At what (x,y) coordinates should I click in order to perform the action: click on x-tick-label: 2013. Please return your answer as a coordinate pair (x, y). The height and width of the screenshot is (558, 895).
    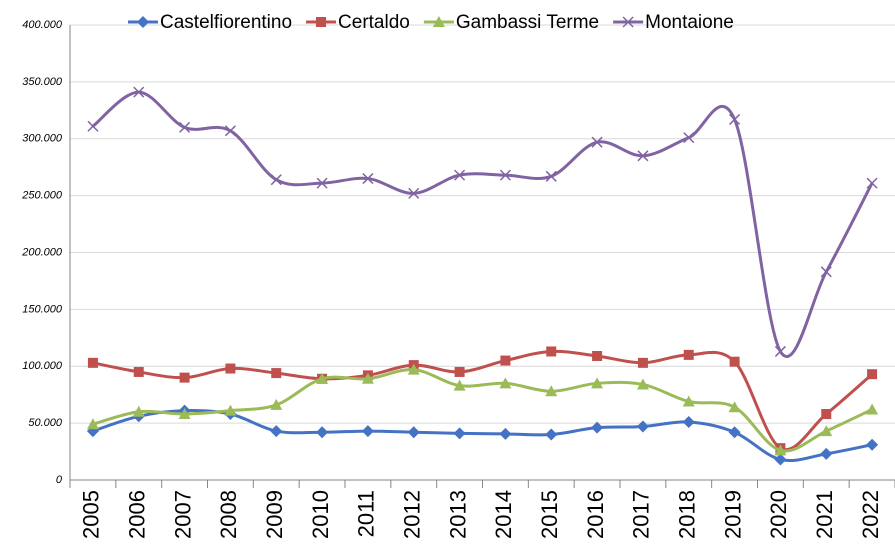
    Looking at the image, I should click on (457, 514).